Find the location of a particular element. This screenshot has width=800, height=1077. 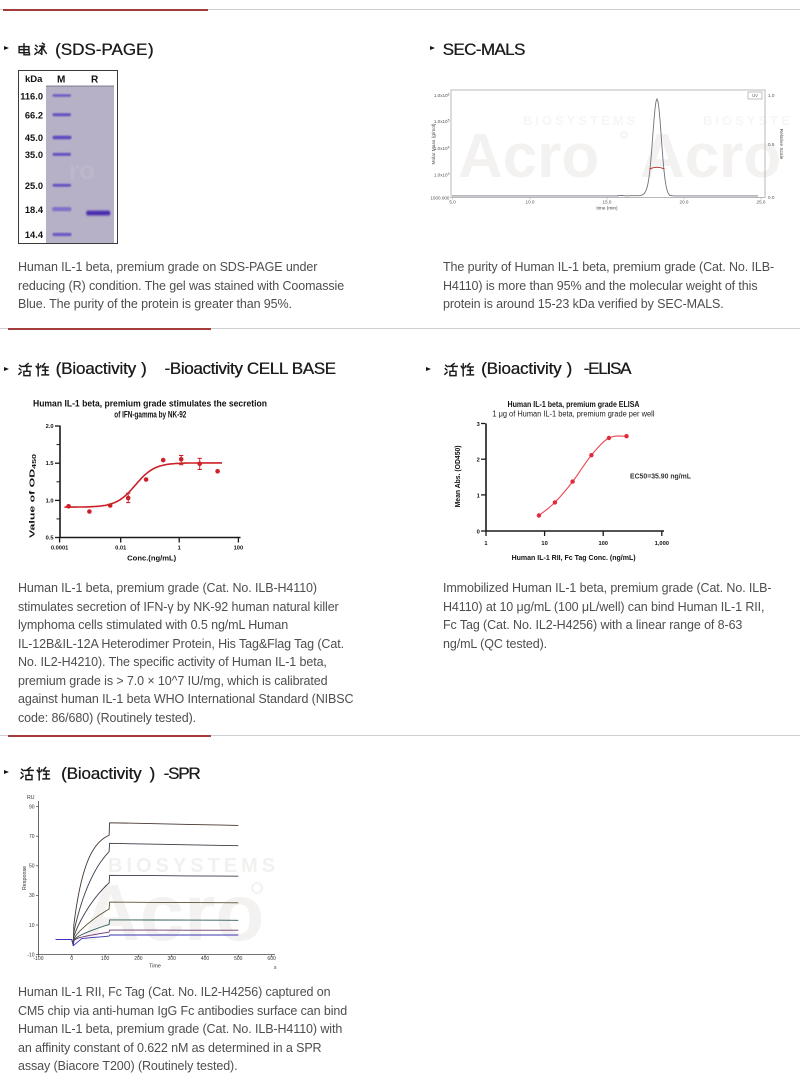

svg-text: 1.0x103 is located at coordinates (442, 175).